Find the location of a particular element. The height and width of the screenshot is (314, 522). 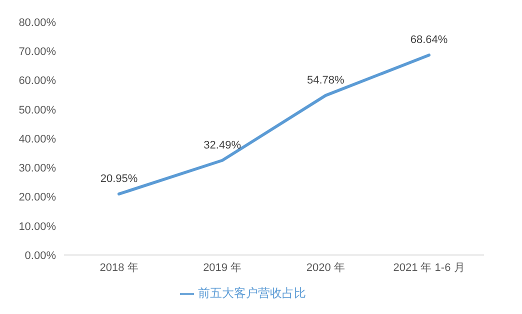

data-label: 32.49% is located at coordinates (223, 145).